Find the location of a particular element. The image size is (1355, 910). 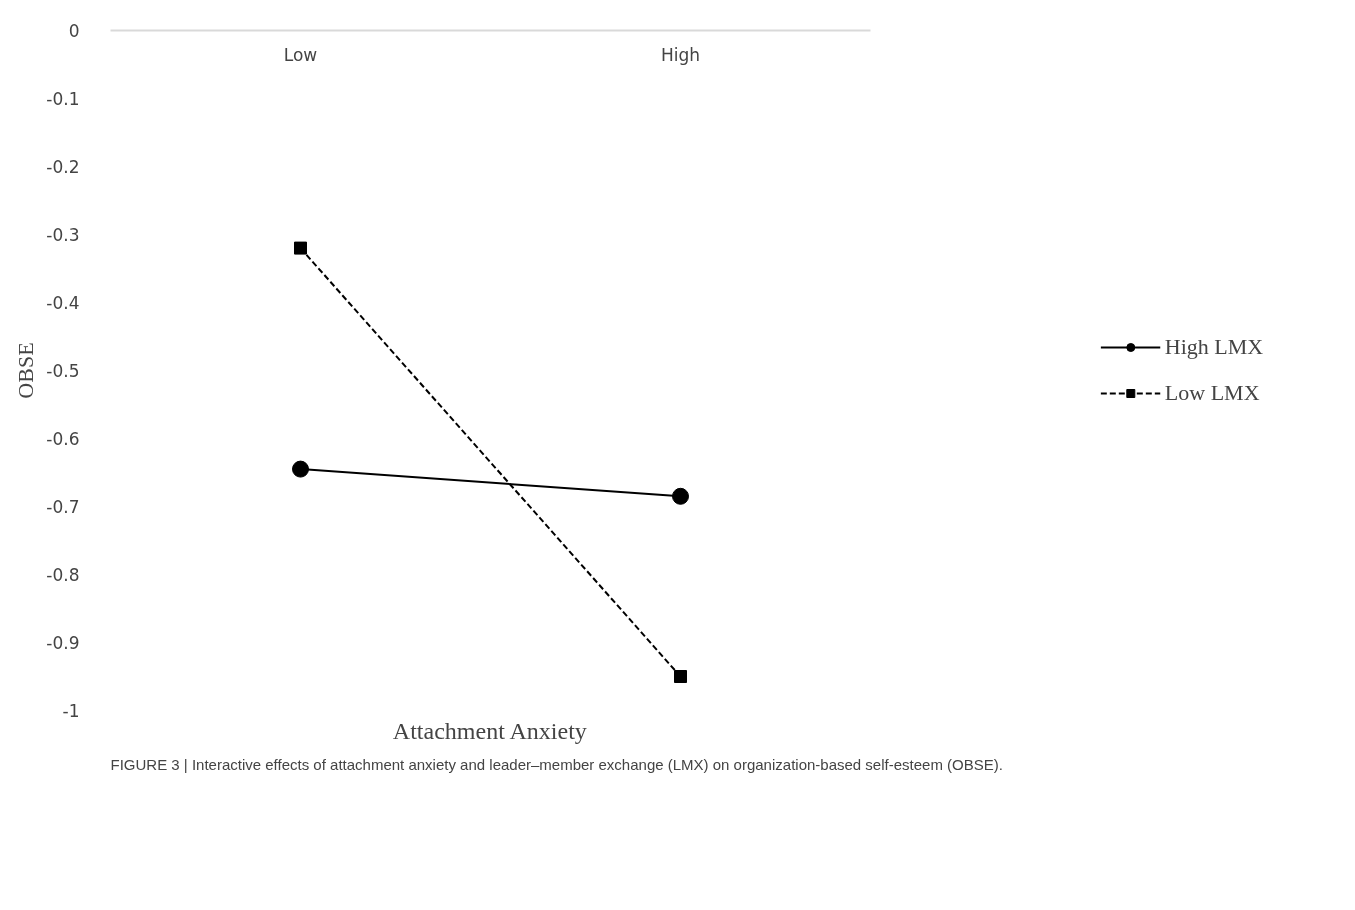

y-tick-label: -0.6 is located at coordinates (63, 439).